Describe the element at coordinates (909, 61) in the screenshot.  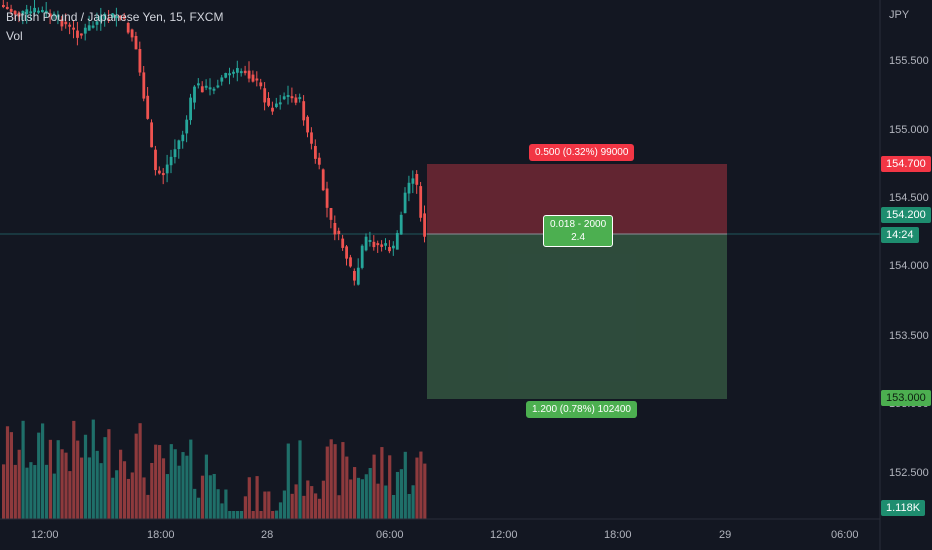
I see `price-axis-label: 155.500` at that location.